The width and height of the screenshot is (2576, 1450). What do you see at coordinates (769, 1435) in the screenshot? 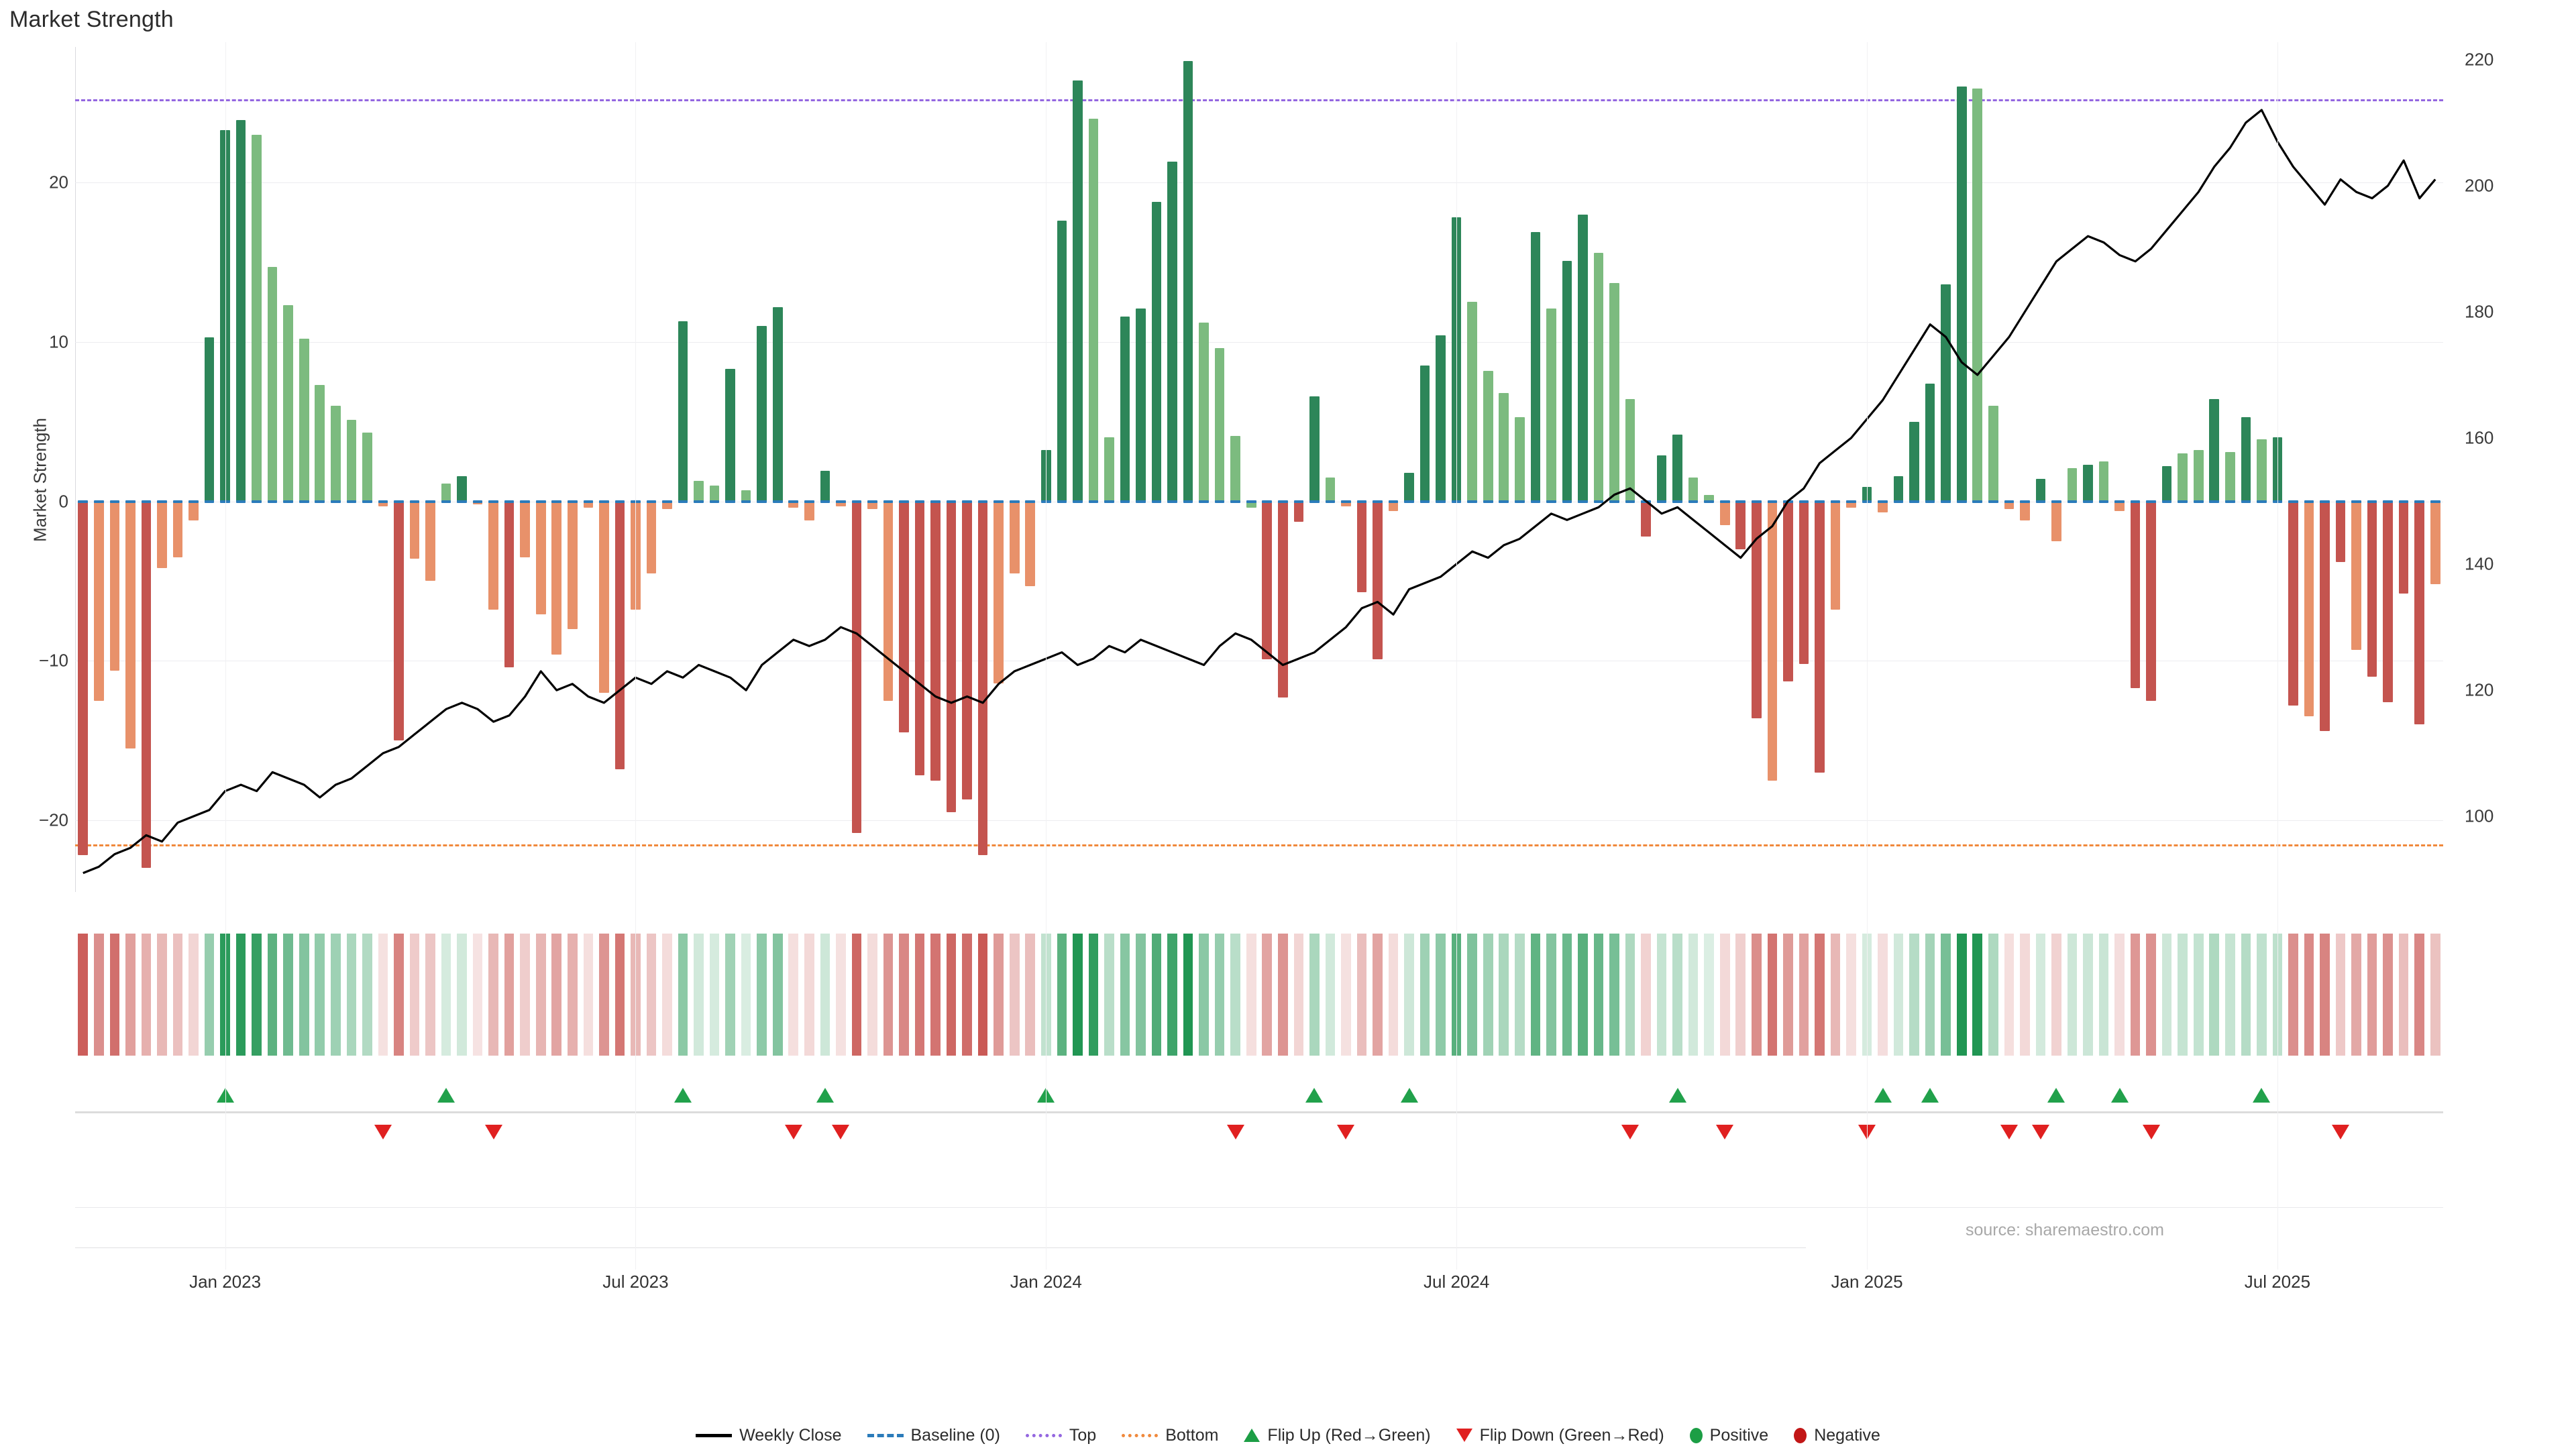
I see `legend-item-solid-line: Weekly Close` at bounding box center [769, 1435].